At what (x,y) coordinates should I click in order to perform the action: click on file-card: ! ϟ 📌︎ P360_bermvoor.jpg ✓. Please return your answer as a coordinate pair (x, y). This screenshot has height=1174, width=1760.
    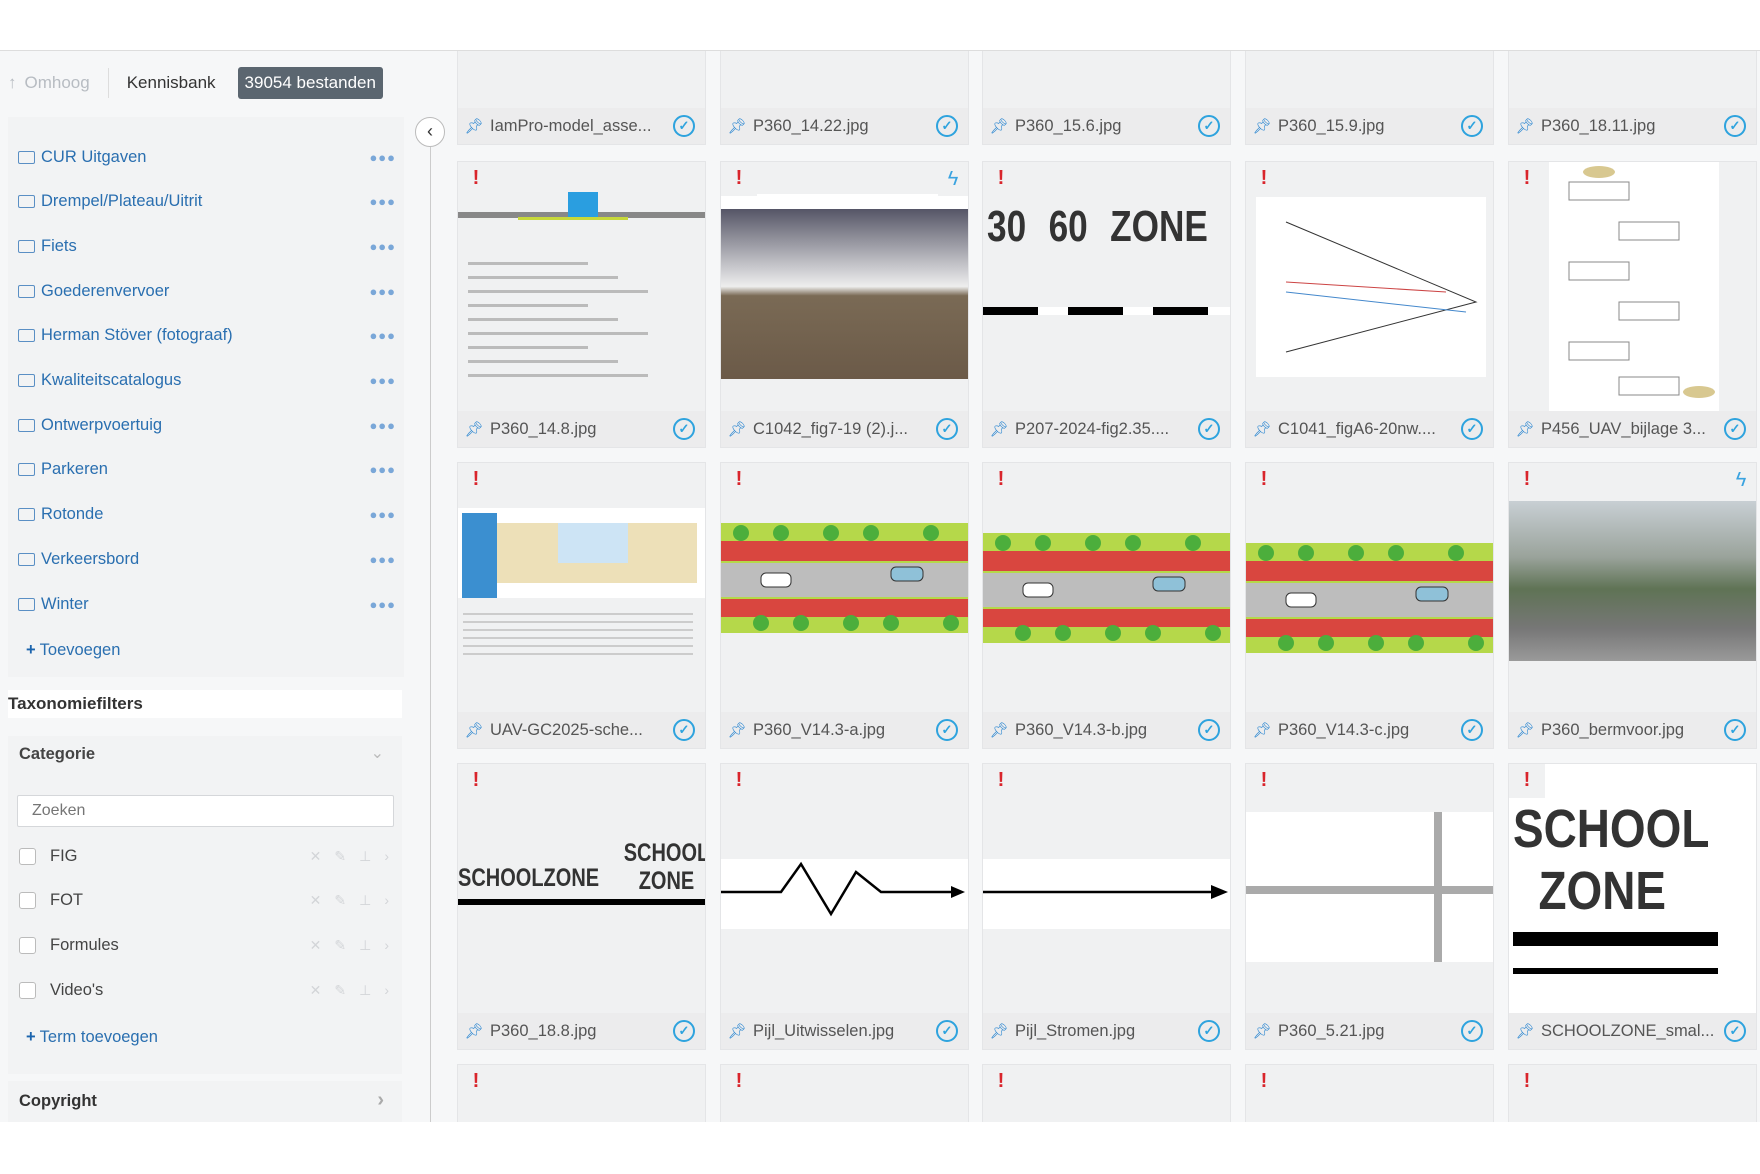
    Looking at the image, I should click on (1632, 605).